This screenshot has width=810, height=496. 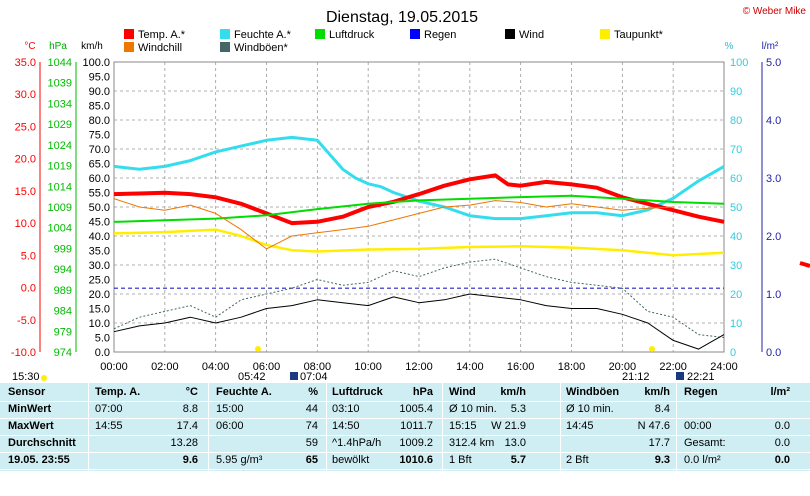 What do you see at coordinates (419, 178) in the screenshot?
I see `series-line-feuchte-a` at bounding box center [419, 178].